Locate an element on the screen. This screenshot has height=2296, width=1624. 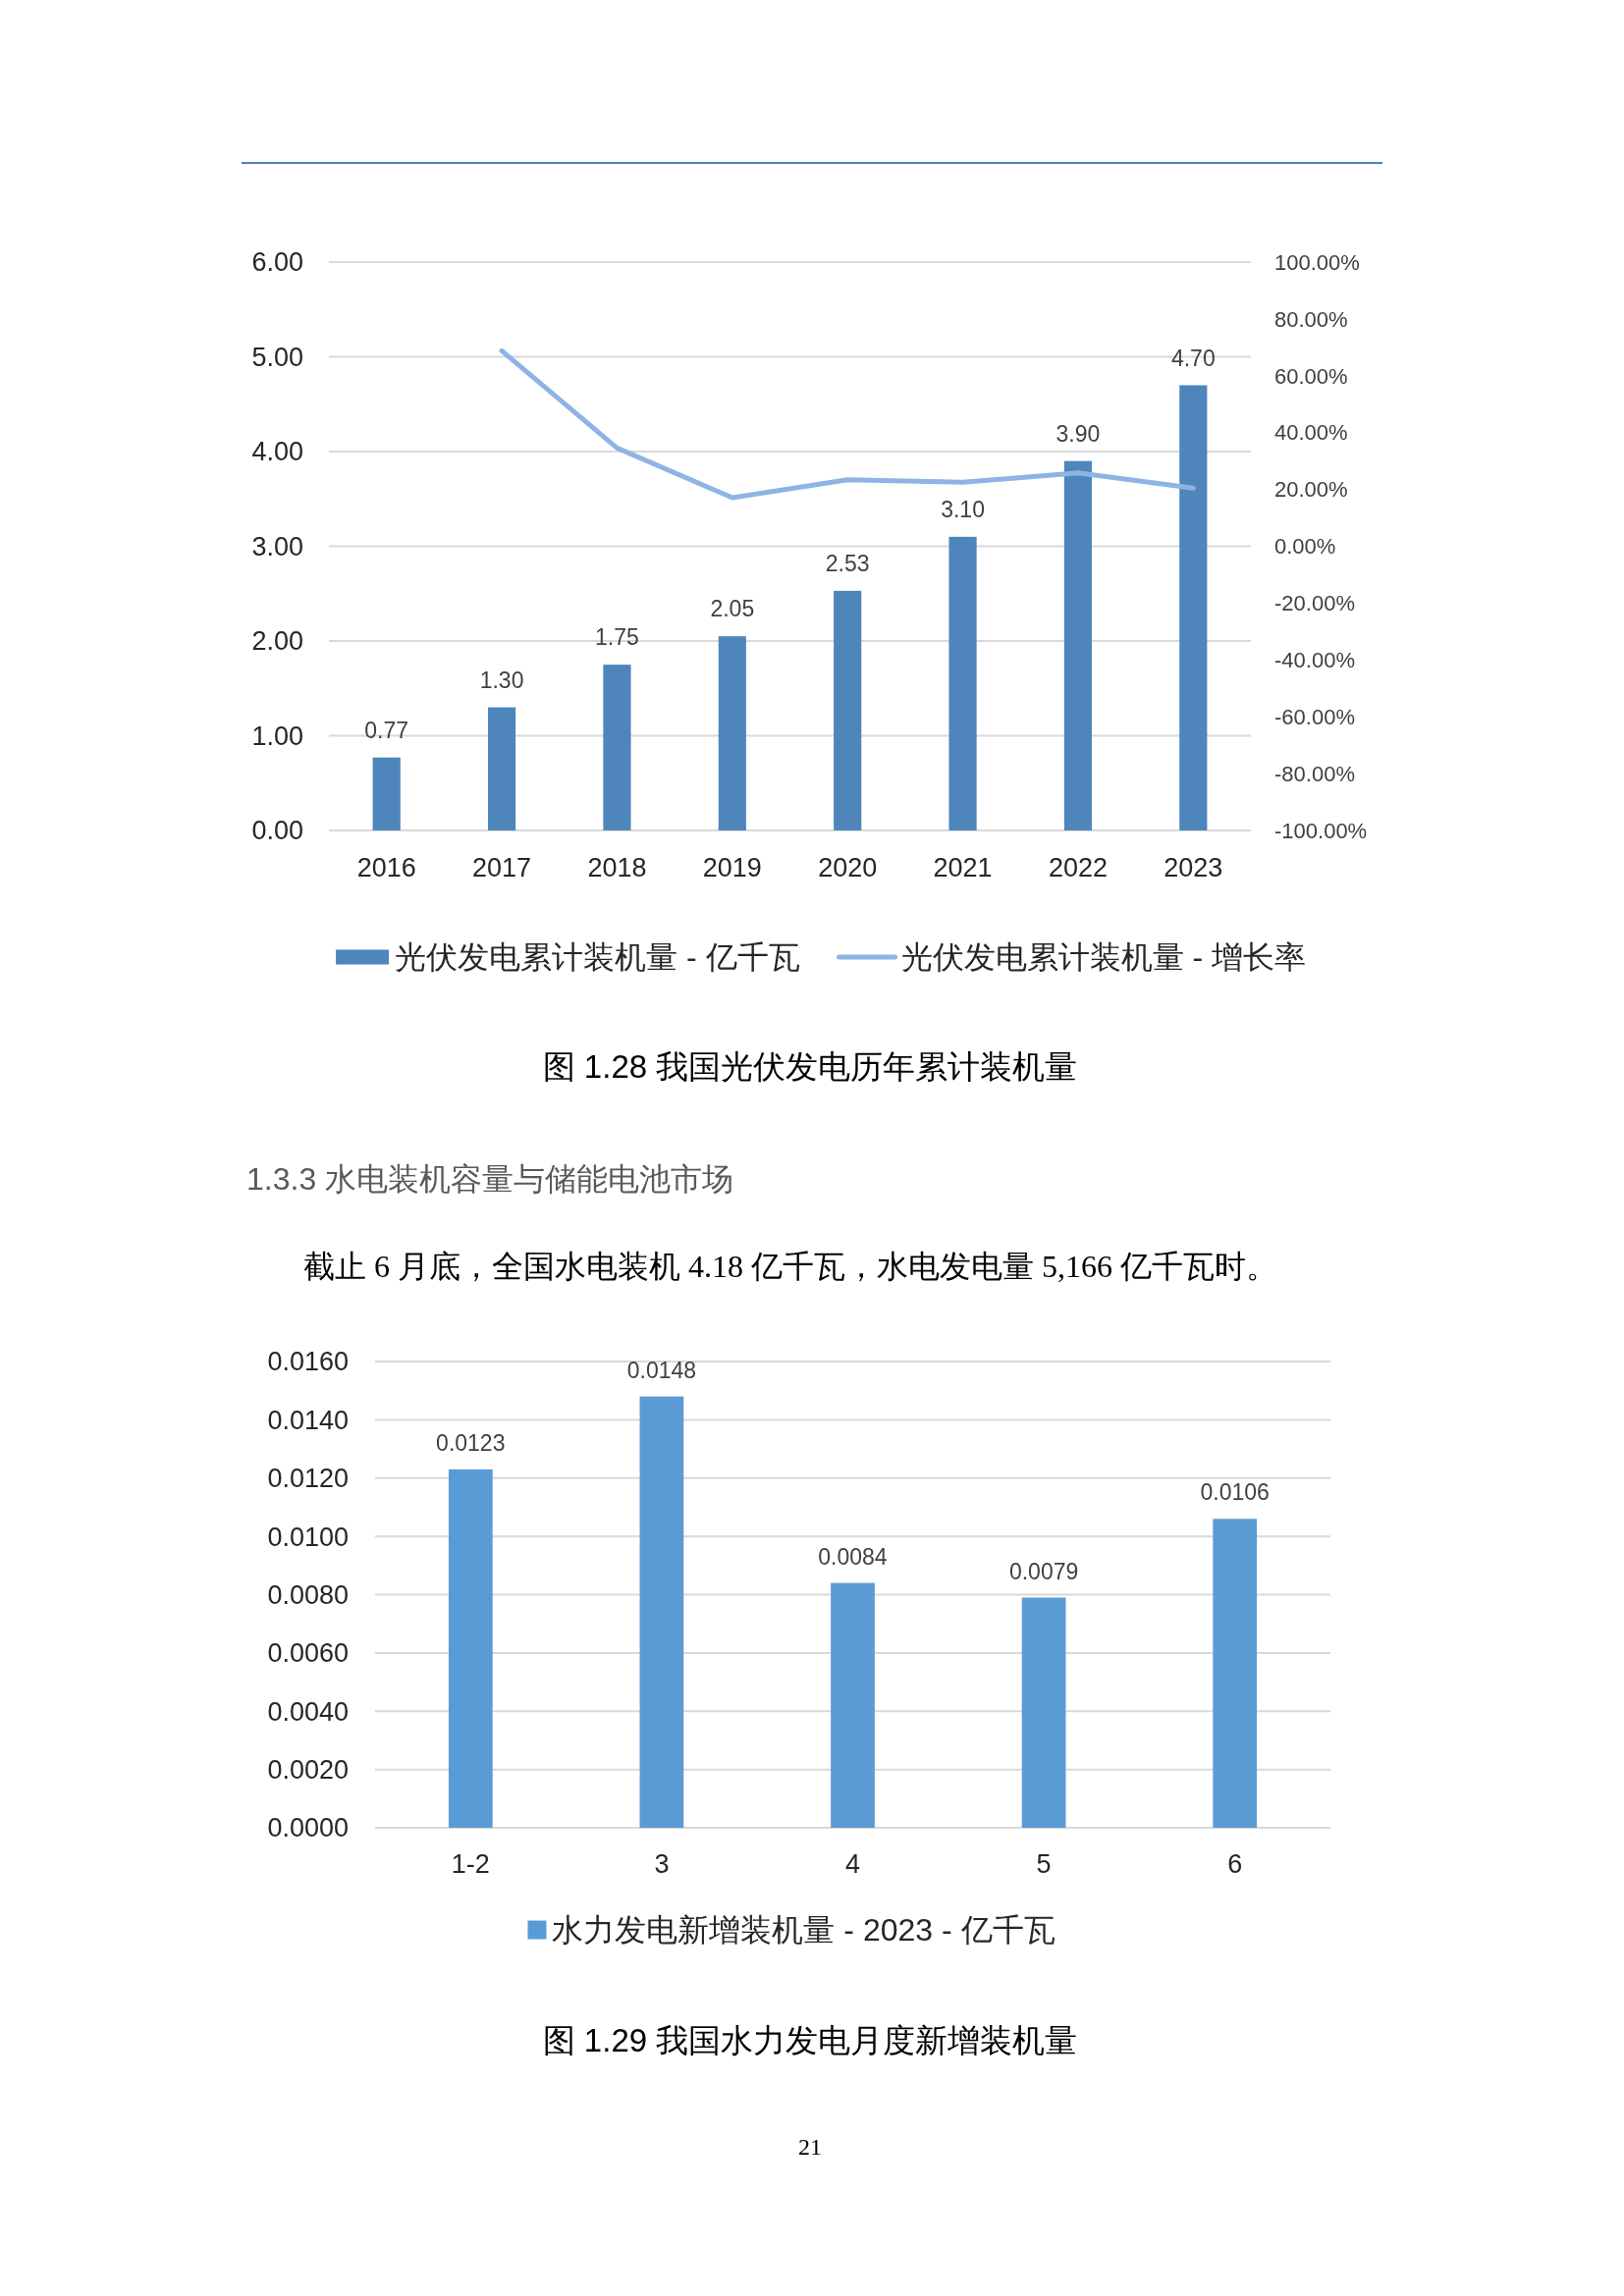
y2-tick-label: -80.00% is located at coordinates (1314, 773).